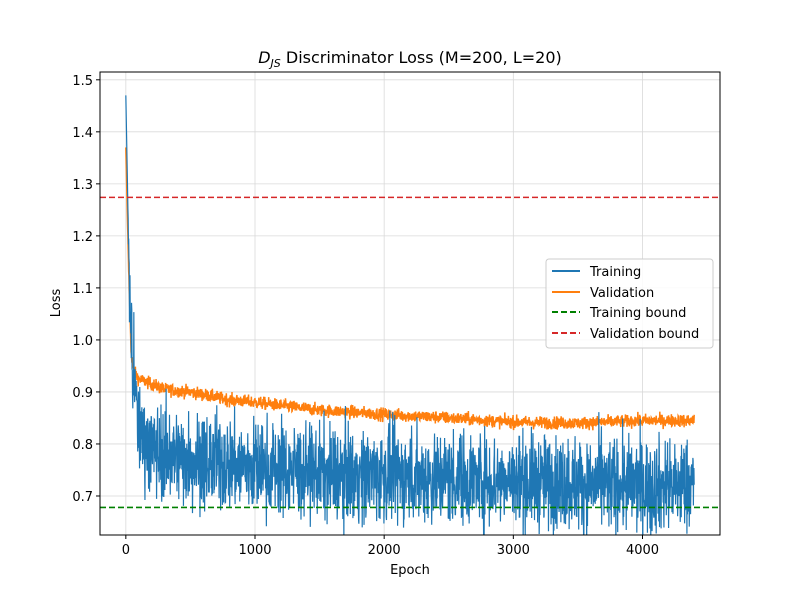  I want to click on x-tick-label: 0, so click(126, 550).